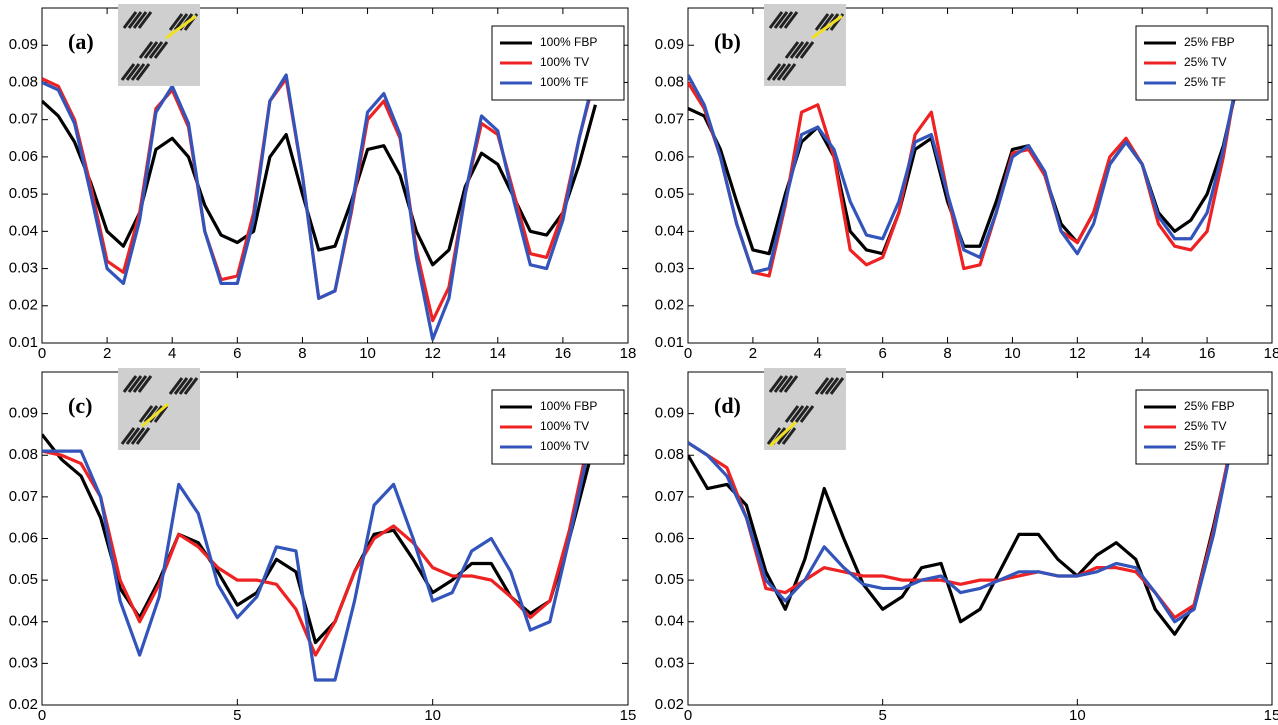 Image resolution: width=1278 pixels, height=725 pixels. What do you see at coordinates (1209, 42) in the screenshot?
I see `legend-label: 25% FBP` at bounding box center [1209, 42].